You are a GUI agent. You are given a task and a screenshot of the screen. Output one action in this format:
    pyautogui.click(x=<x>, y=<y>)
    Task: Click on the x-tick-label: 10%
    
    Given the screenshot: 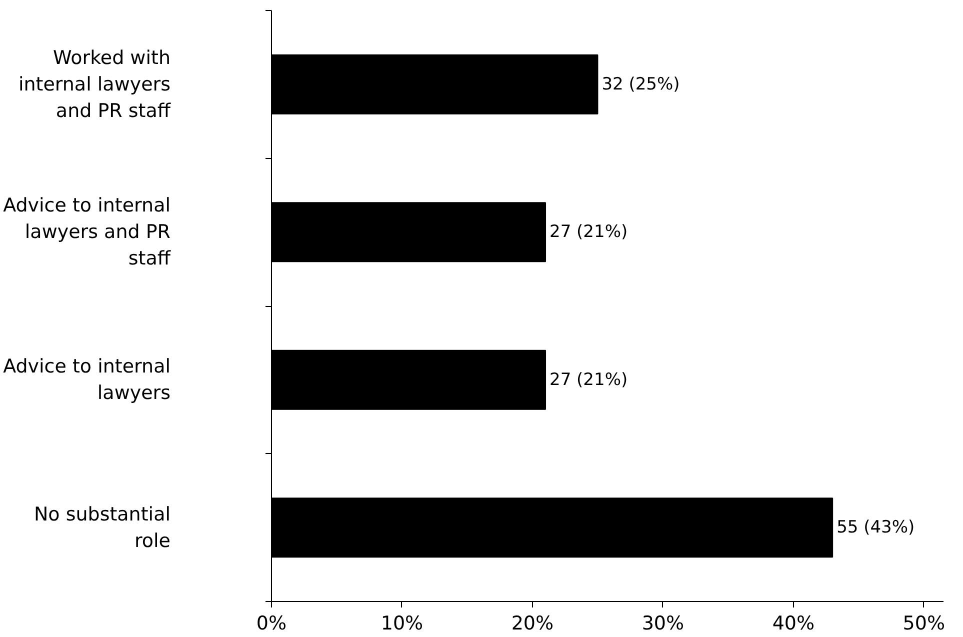 What is the action you would take?
    pyautogui.click(x=402, y=623)
    